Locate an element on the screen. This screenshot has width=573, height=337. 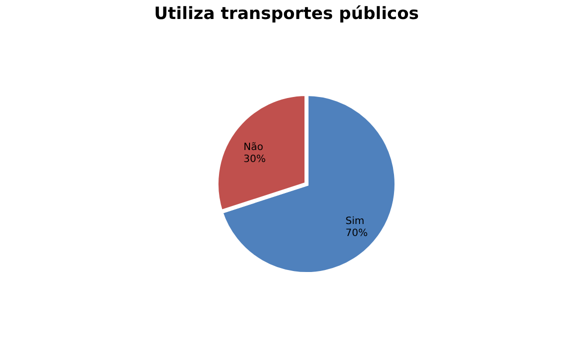
slice-label: Não is located at coordinates (254, 147).